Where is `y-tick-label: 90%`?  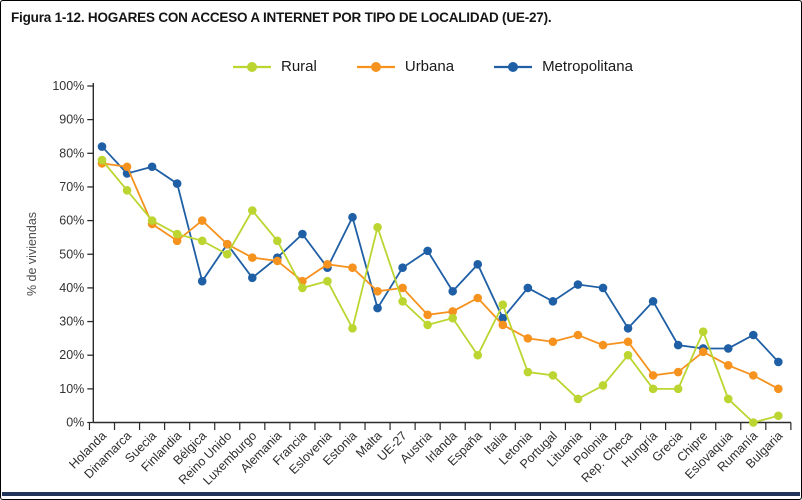
y-tick-label: 90% is located at coordinates (71, 120).